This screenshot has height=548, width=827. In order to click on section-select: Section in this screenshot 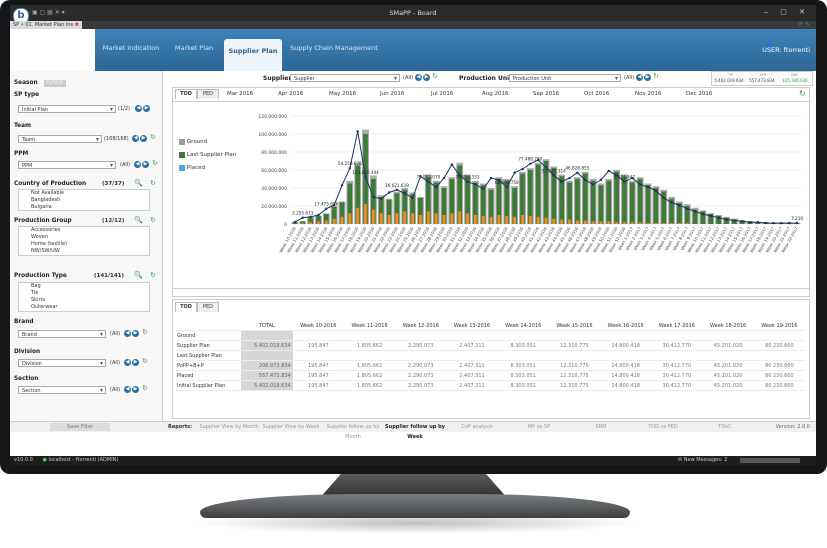, I will do `click(62, 390)`.